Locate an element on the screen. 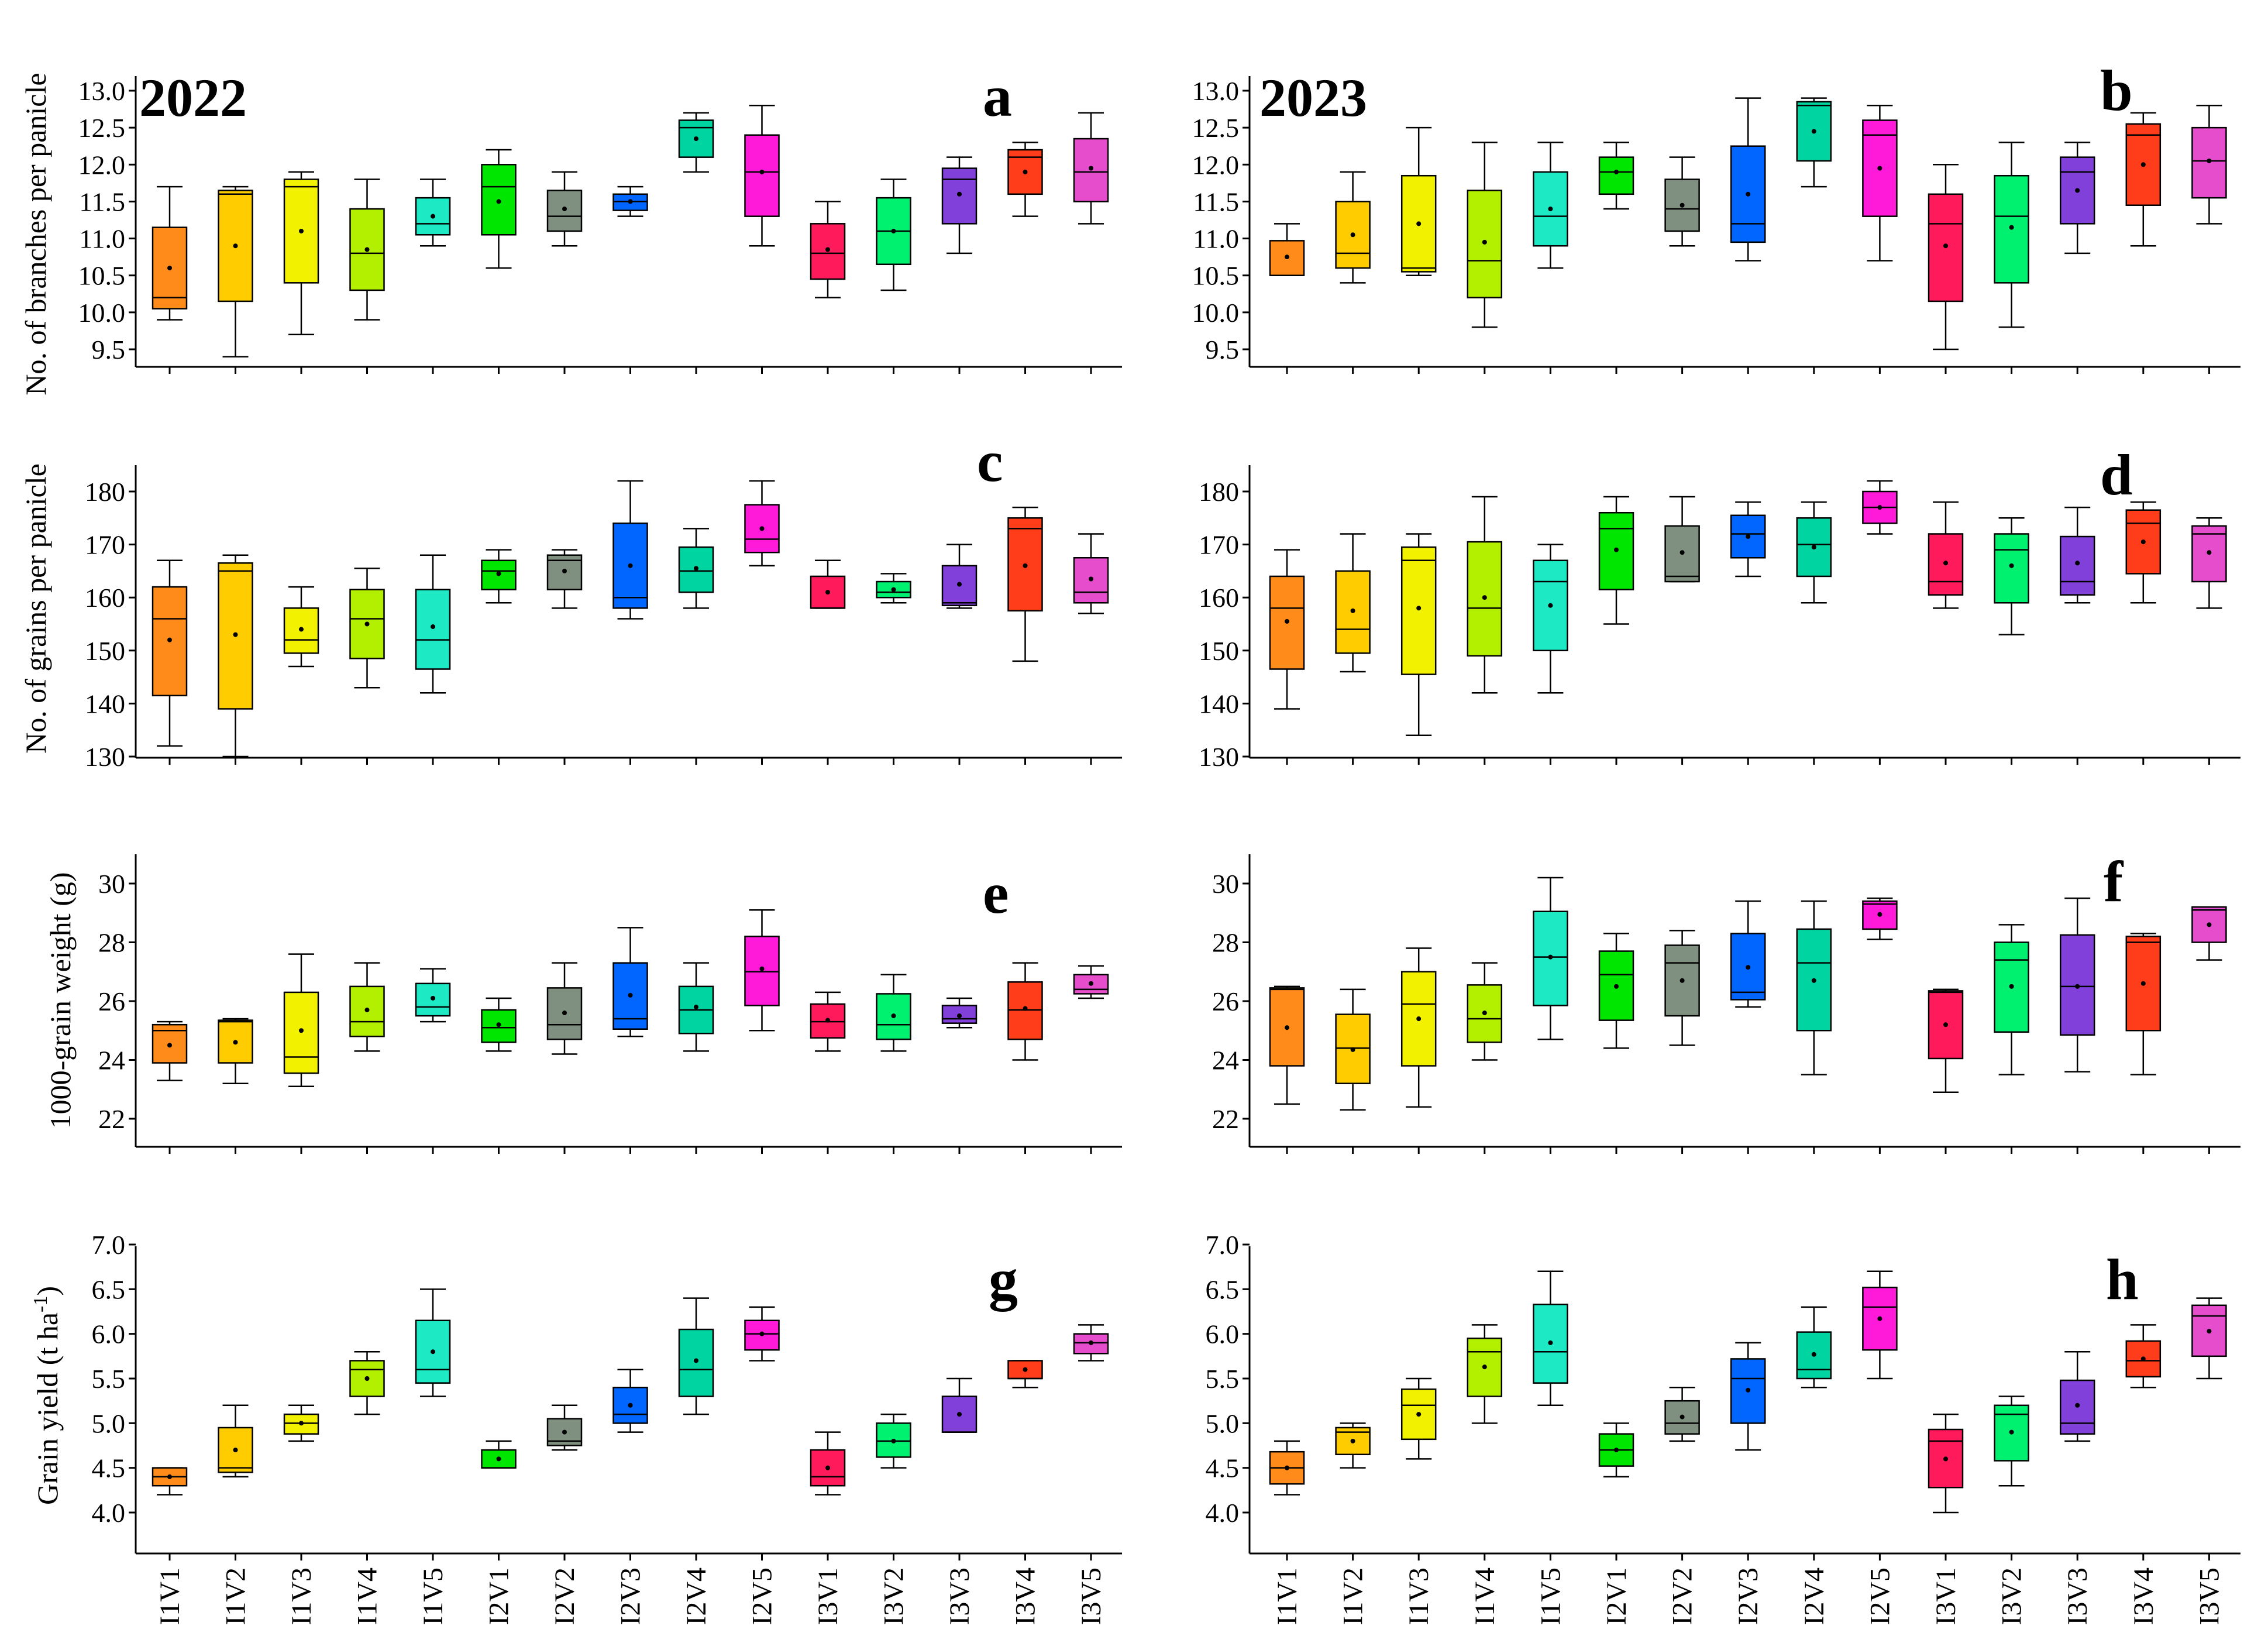 The image size is (2268, 1643). y-tick-label: 180 is located at coordinates (1219, 492).